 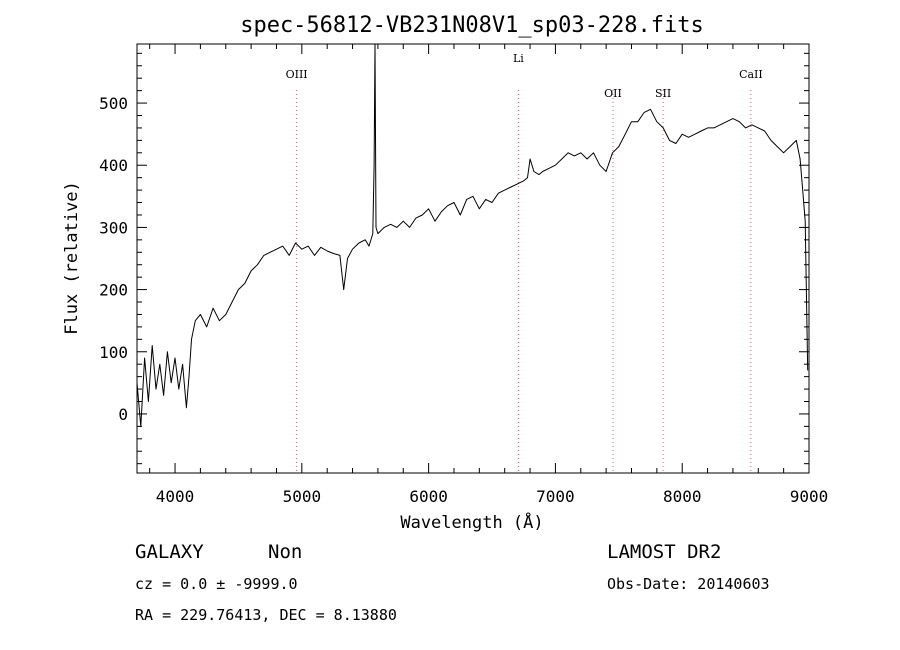 I want to click on redshift-text: cz = 0.0 ± -9999.0, so click(x=216, y=584).